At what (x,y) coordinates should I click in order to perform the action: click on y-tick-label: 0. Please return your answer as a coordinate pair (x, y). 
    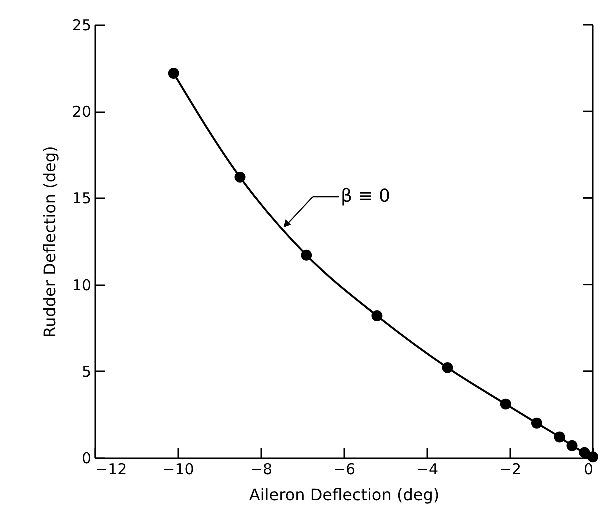
    Looking at the image, I should click on (87, 459).